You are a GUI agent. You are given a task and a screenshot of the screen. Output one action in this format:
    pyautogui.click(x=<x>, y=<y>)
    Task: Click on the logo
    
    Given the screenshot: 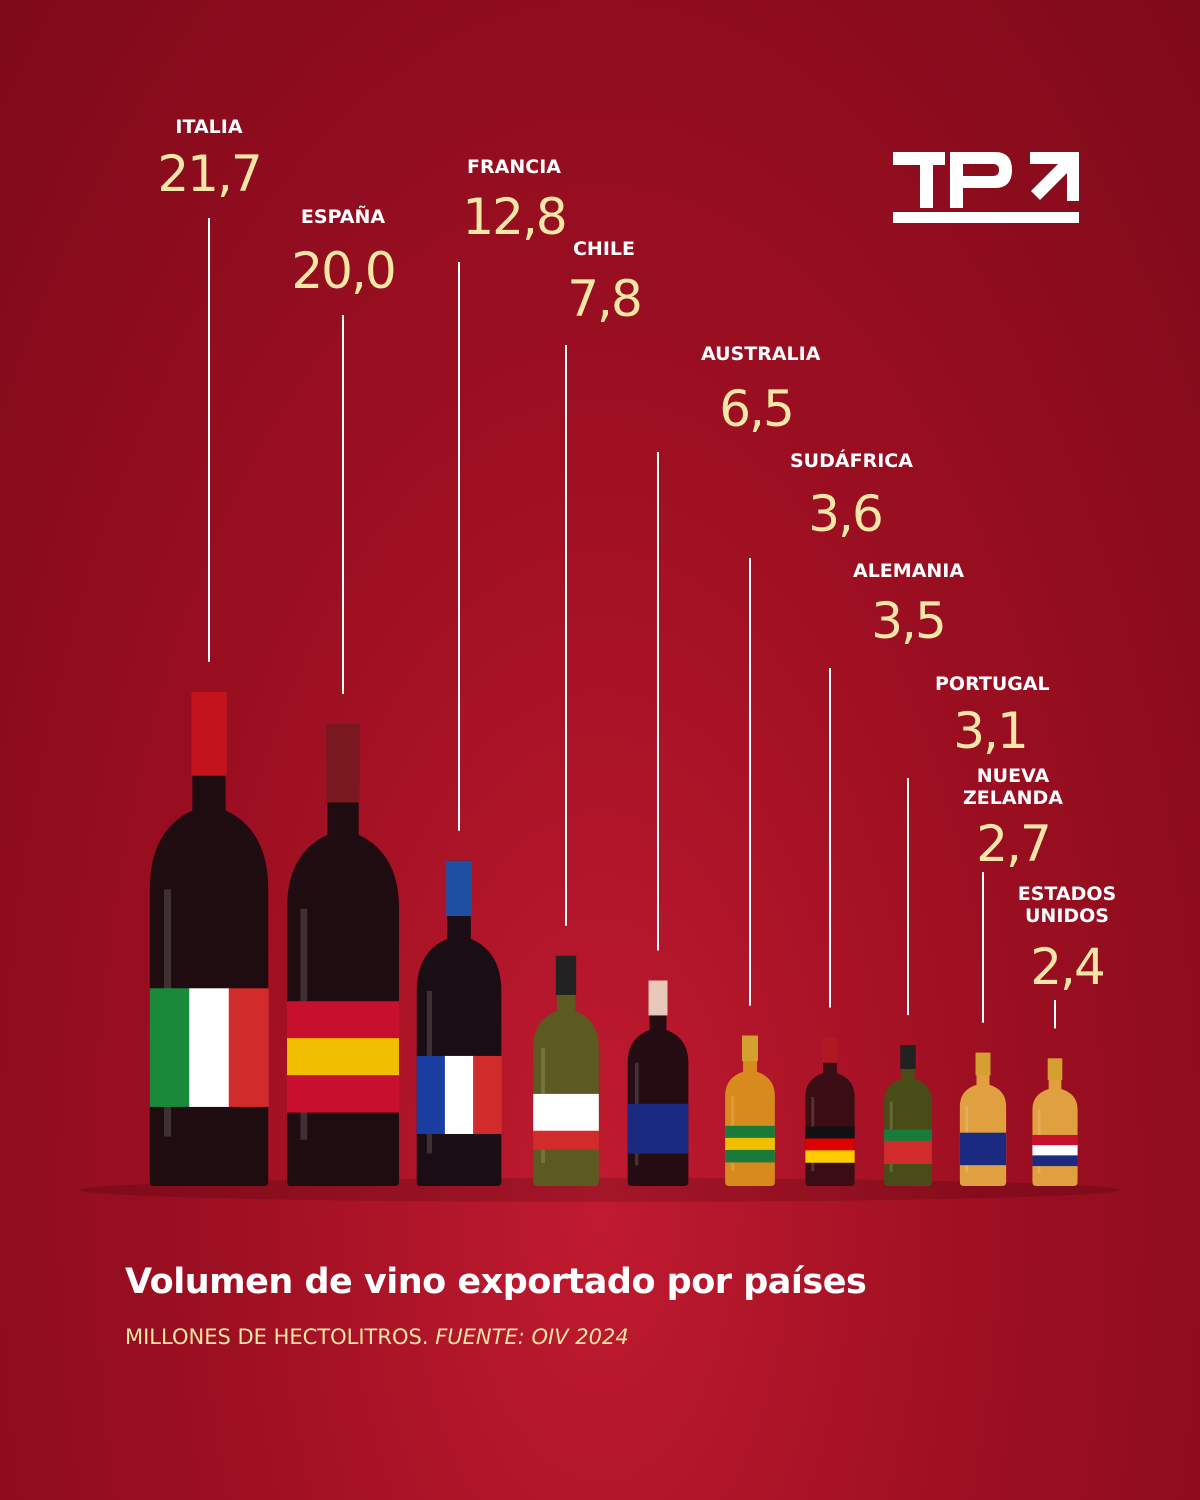 What is the action you would take?
    pyautogui.click(x=986, y=187)
    